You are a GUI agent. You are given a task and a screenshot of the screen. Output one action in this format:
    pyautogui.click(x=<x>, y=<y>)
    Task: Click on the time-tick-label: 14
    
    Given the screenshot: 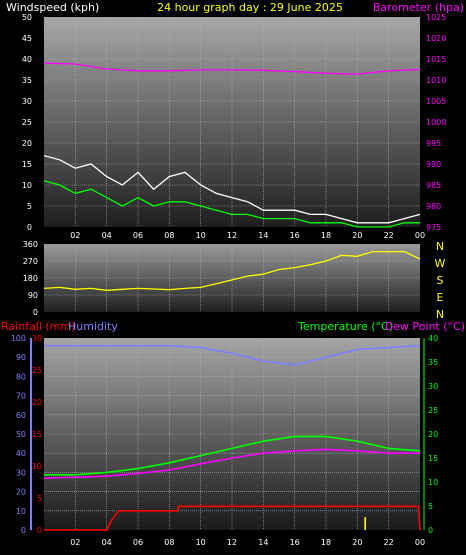 What is the action you would take?
    pyautogui.click(x=263, y=542)
    